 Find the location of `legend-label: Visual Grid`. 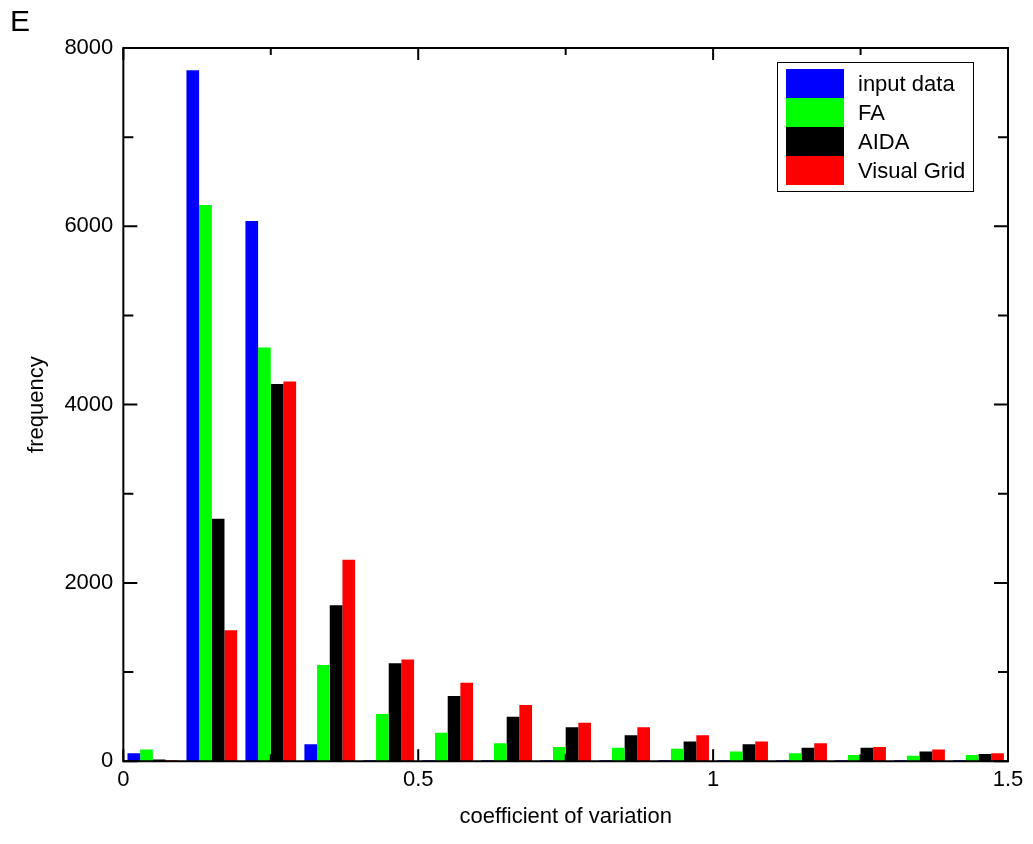

legend-label: Visual Grid is located at coordinates (912, 170).